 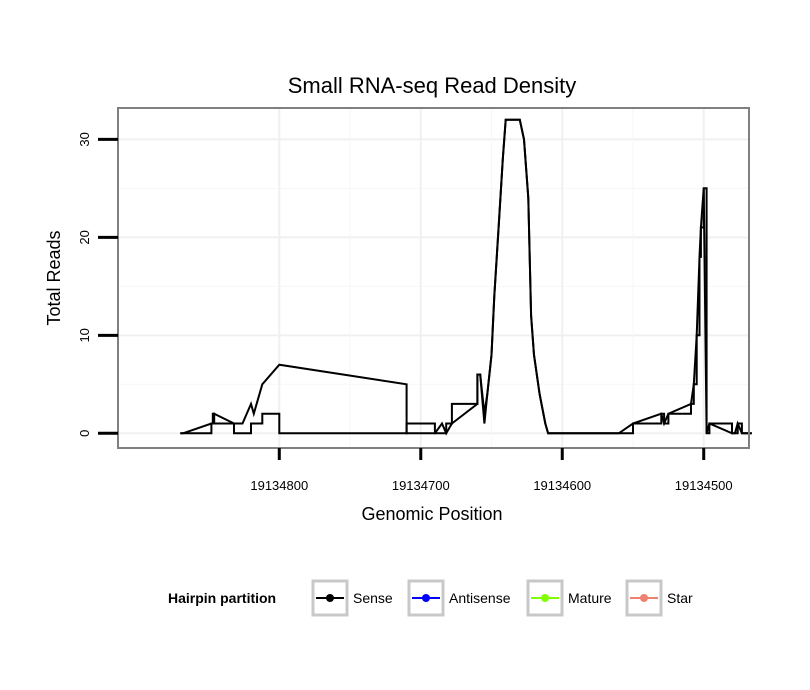 I want to click on legend-label: Sense, so click(x=373, y=598).